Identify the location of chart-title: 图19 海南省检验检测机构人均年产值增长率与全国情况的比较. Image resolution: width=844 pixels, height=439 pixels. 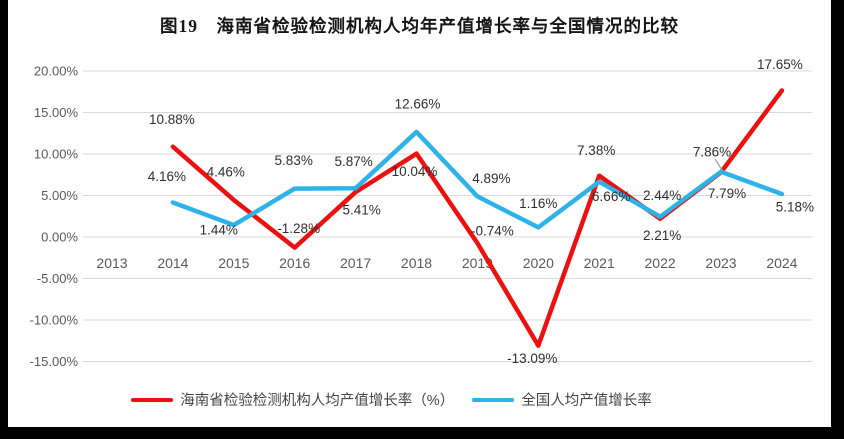
(419, 26).